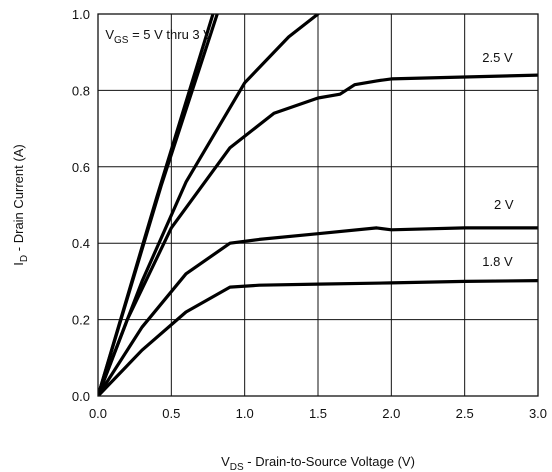  I want to click on x-tick-label-5: 2.5, so click(465, 413).